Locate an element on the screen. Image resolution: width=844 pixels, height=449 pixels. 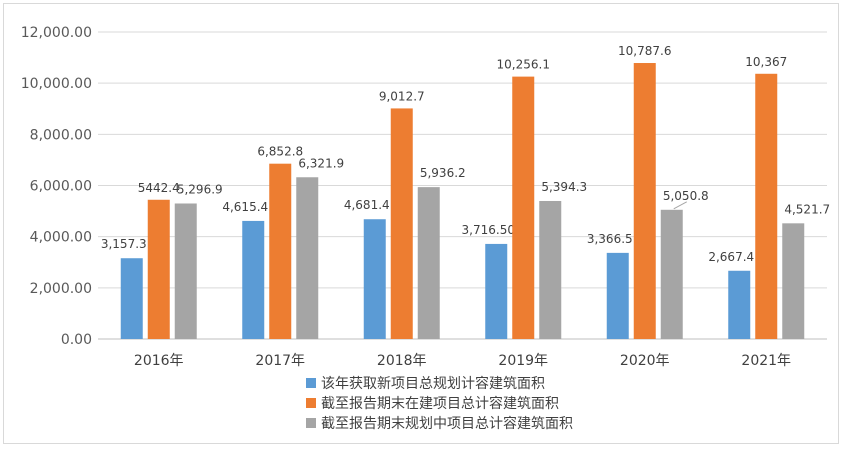
y-tick-label: 12,000.00 is located at coordinates (56, 33).